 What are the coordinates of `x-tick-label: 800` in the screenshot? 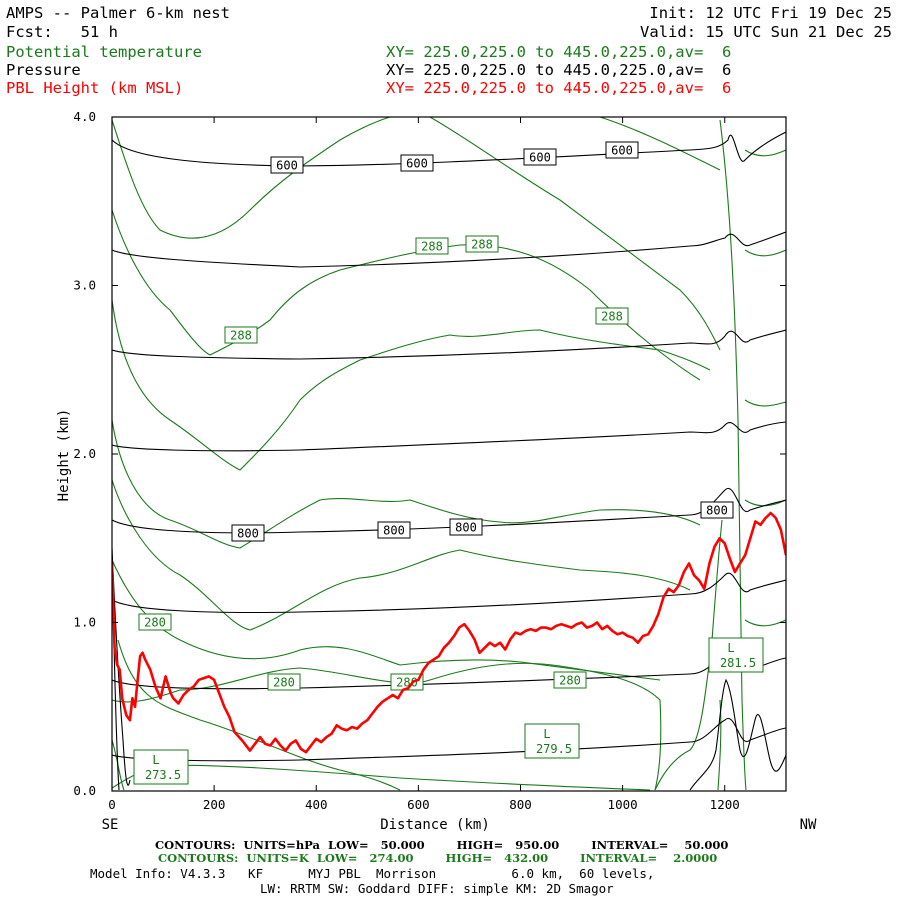 It's located at (520, 804).